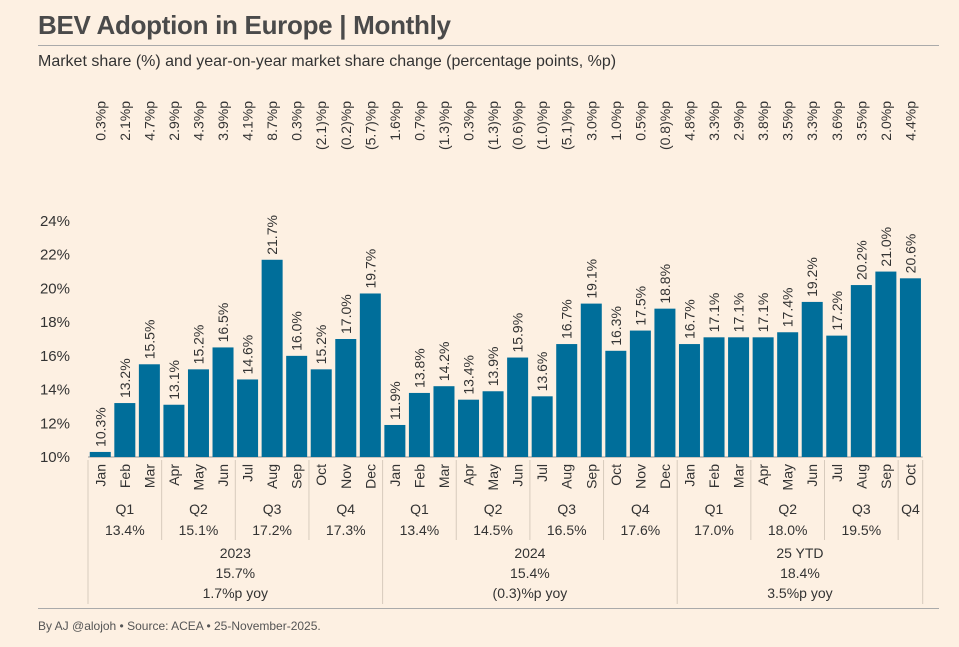  I want to click on yoy-change-label: 2.9%p, so click(739, 121).